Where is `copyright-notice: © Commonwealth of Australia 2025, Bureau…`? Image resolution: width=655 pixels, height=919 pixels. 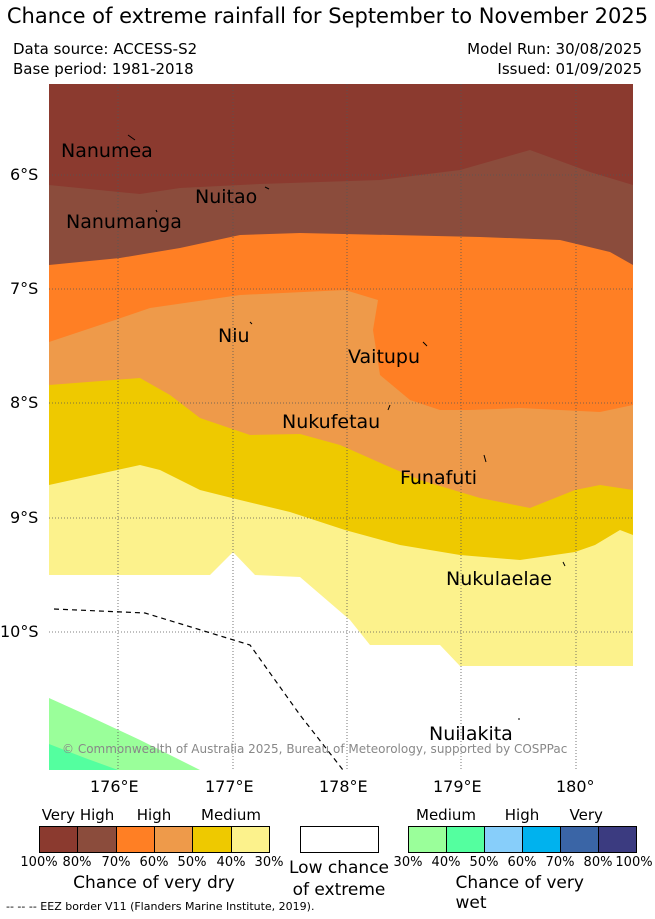
copyright-notice: © Commonwealth of Australia 2025, Bureau… is located at coordinates (315, 749).